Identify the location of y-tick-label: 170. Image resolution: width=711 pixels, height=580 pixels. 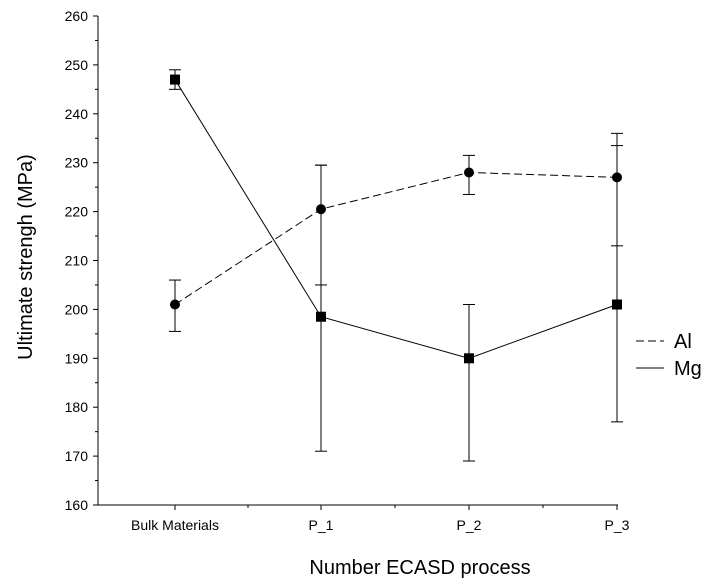
(77, 456).